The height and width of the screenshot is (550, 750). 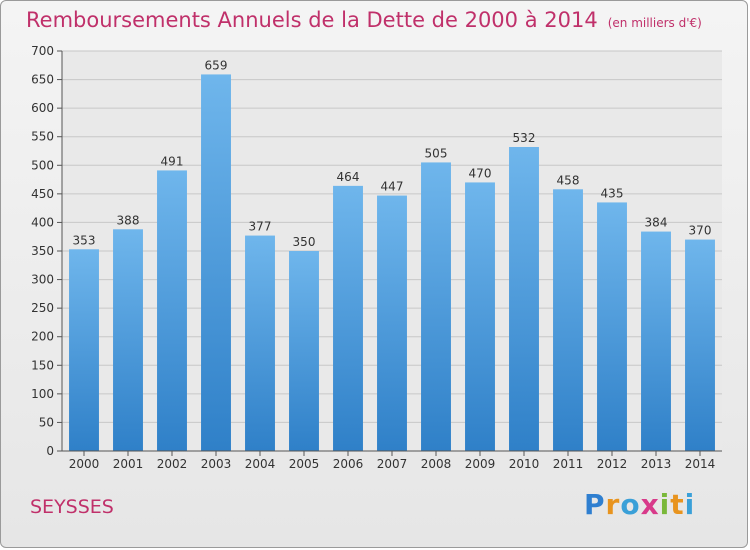 I want to click on y-tick-label: 500, so click(x=42, y=165).